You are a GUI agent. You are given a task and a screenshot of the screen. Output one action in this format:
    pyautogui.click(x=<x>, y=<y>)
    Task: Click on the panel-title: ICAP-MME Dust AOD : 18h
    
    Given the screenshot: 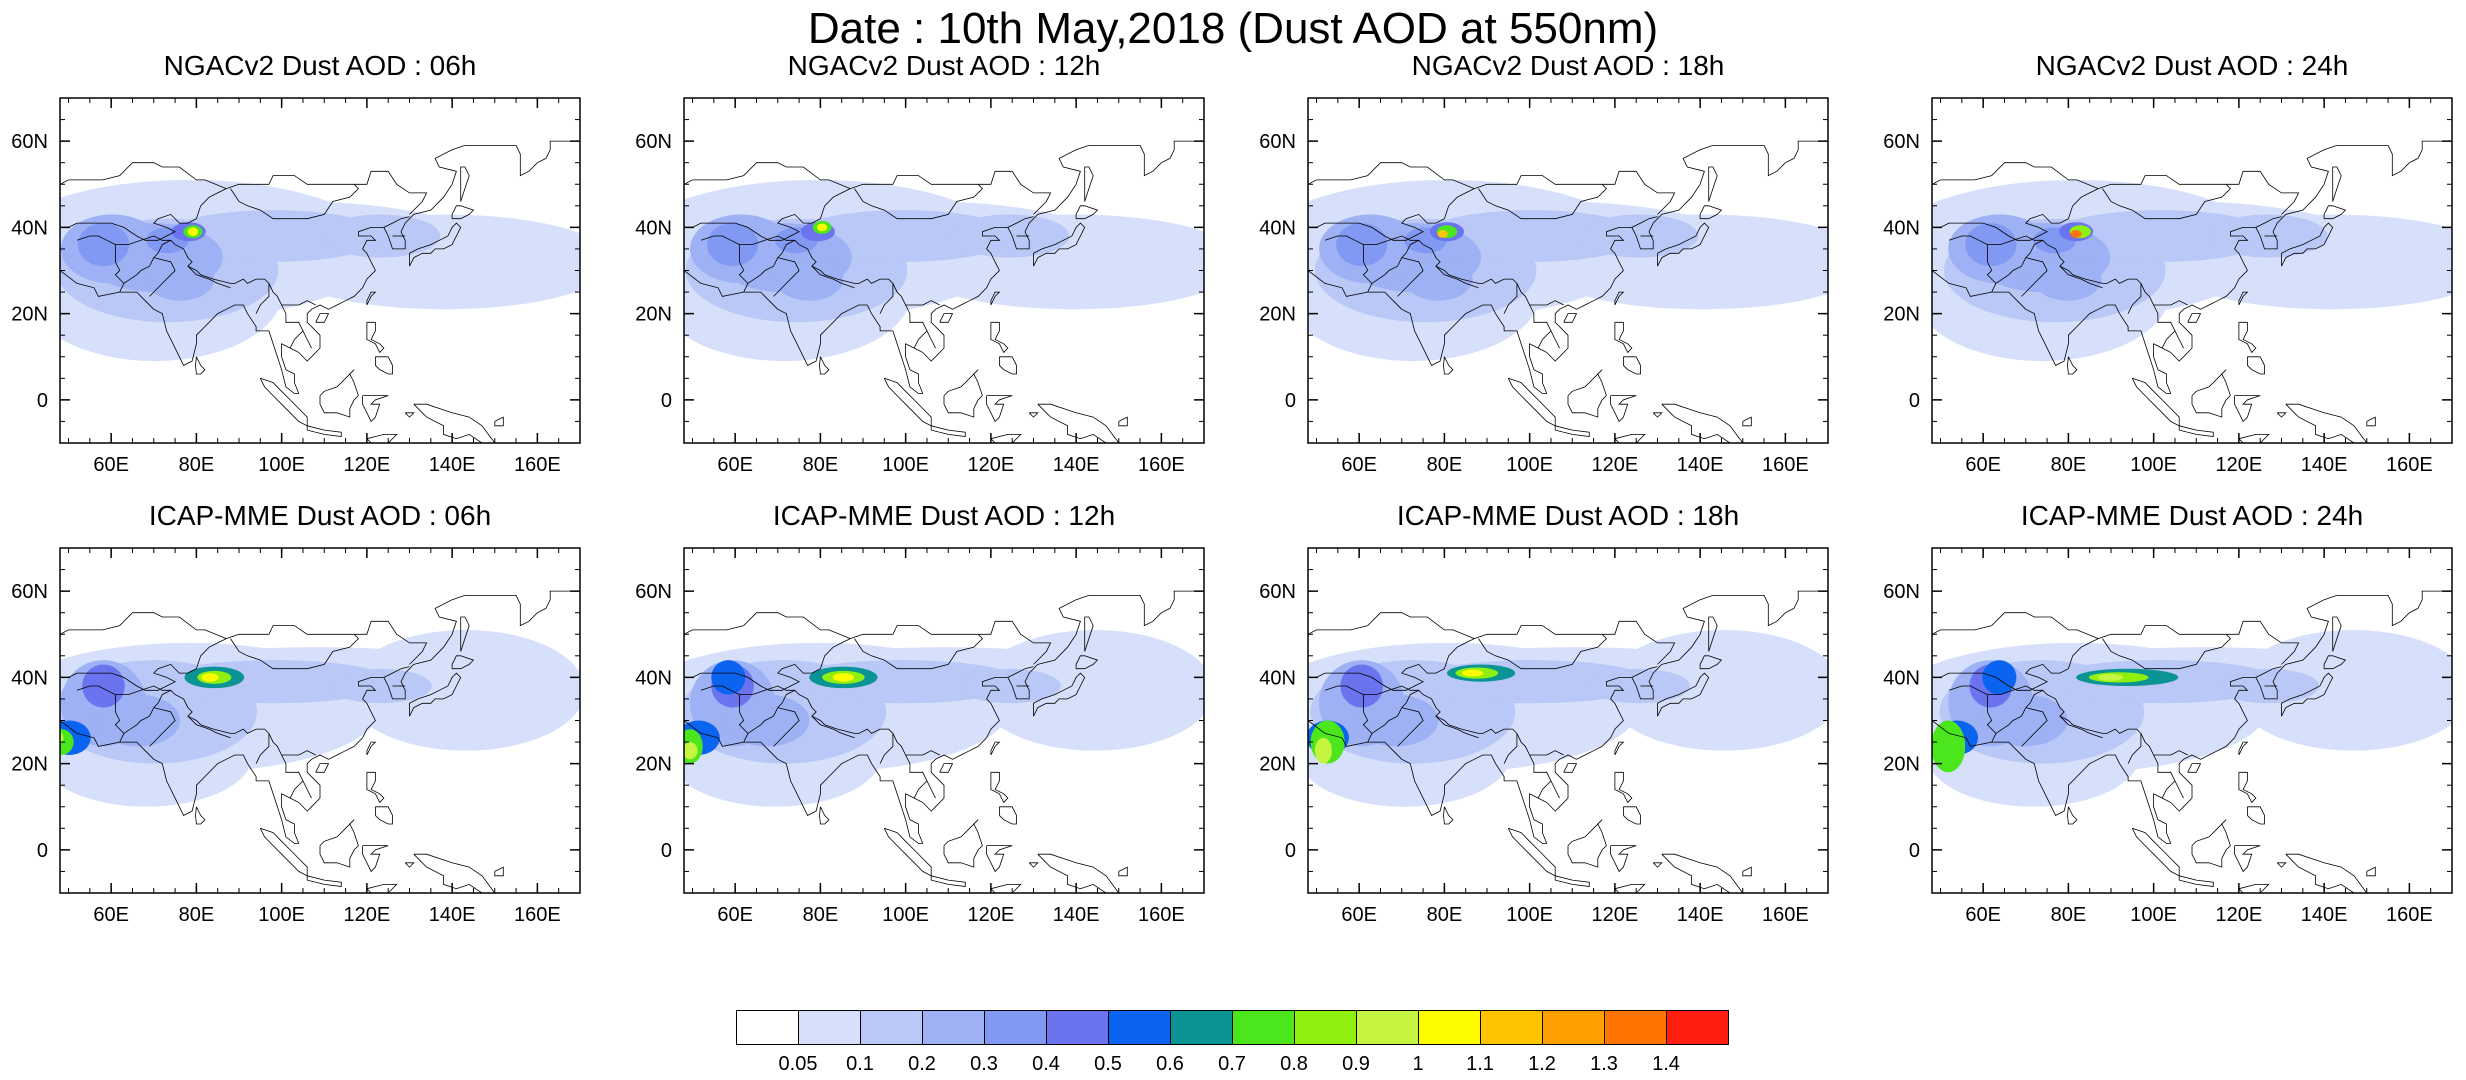 What is the action you would take?
    pyautogui.click(x=1568, y=515)
    